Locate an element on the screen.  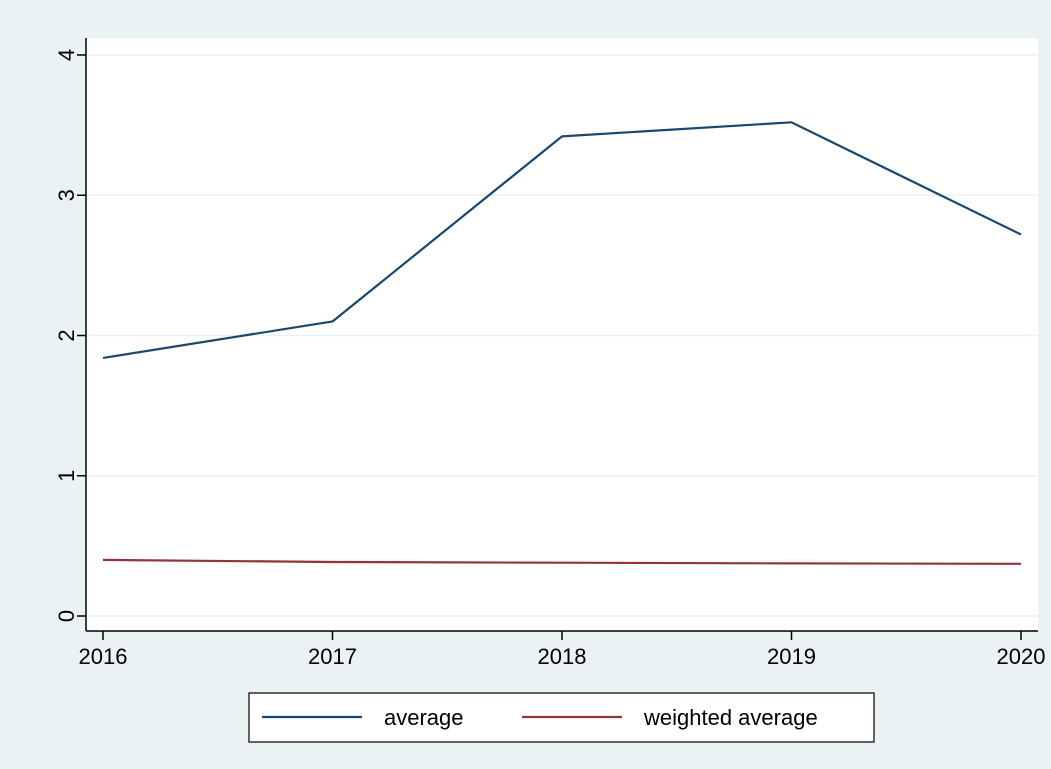
y-tick-label: 4 is located at coordinates (66, 55).